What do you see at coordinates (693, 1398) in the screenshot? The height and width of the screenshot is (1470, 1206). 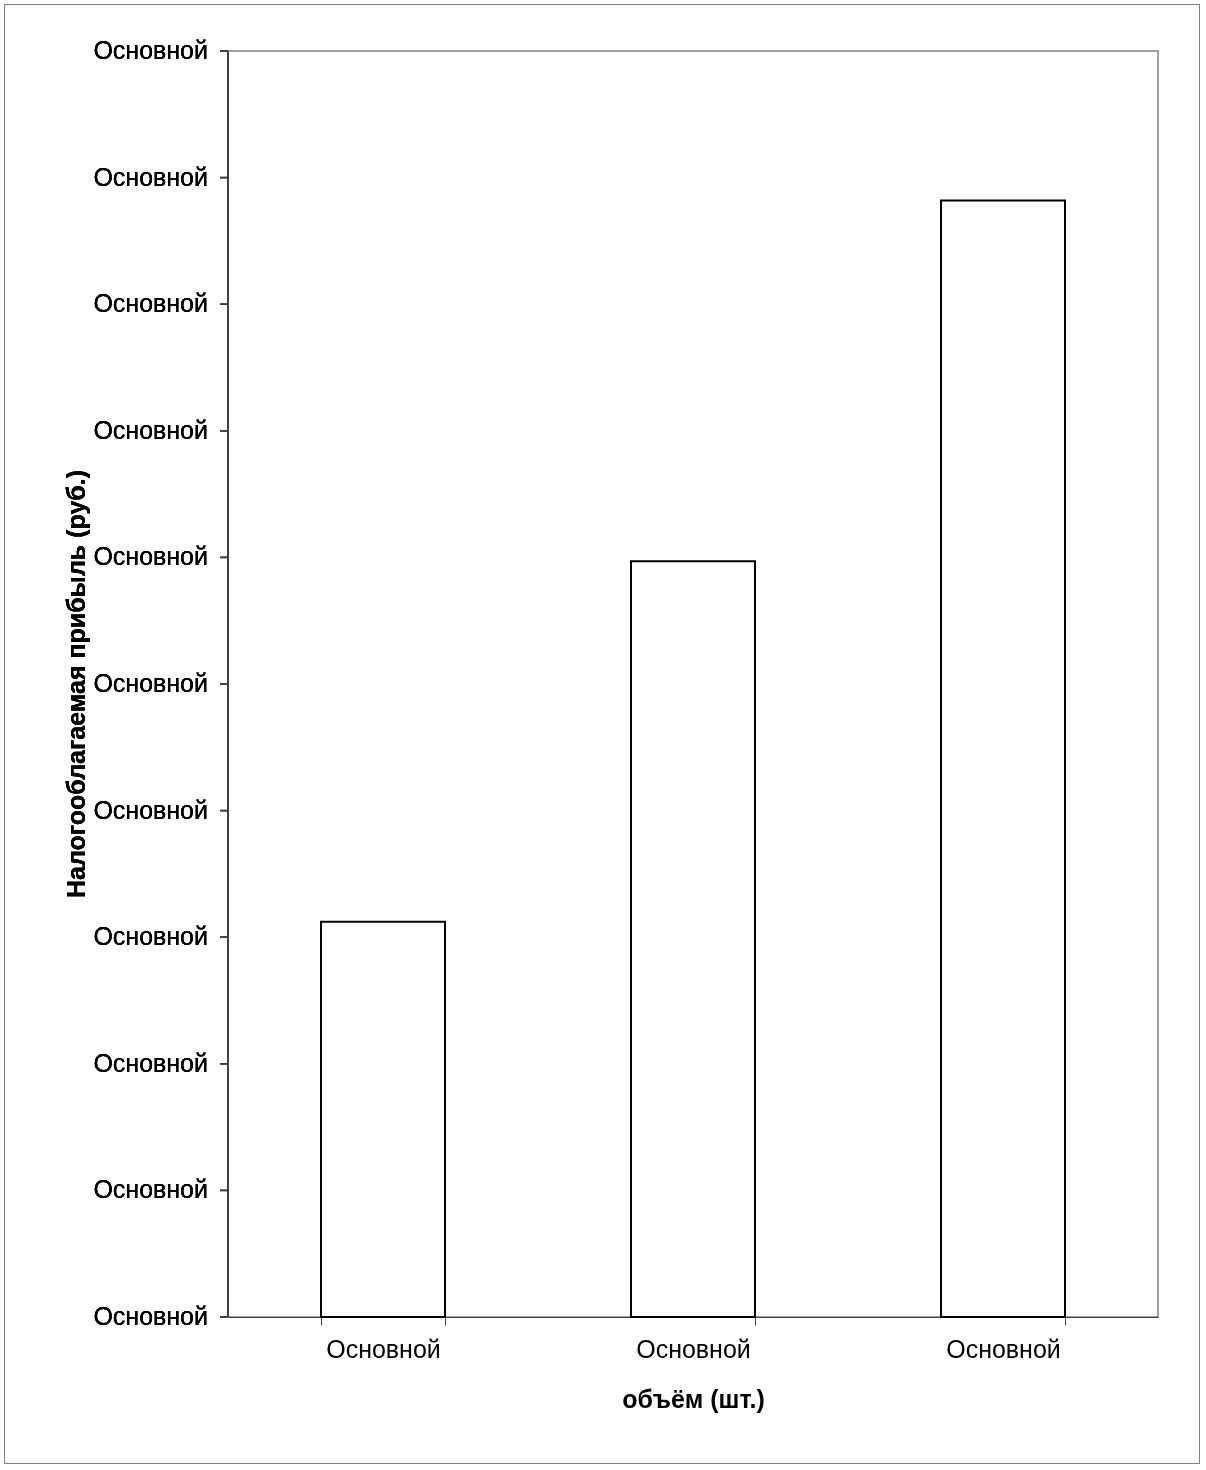 I see `x-axis-title: объём (шт.)` at bounding box center [693, 1398].